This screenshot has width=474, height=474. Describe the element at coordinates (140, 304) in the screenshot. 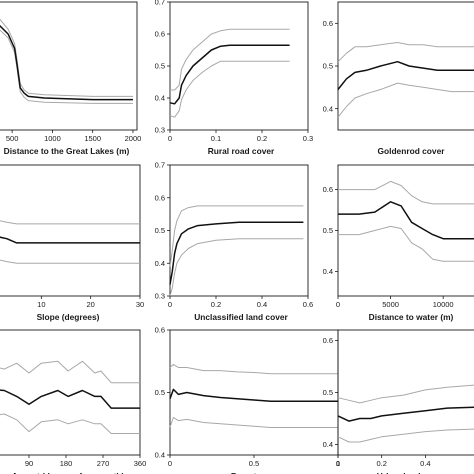

I see `x-tick-label: 30` at that location.